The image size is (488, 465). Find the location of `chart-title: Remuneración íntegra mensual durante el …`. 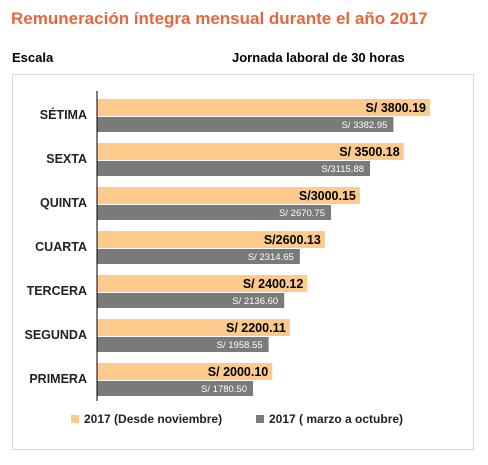

chart-title: Remuneración íntegra mensual durante el … is located at coordinates (219, 18).